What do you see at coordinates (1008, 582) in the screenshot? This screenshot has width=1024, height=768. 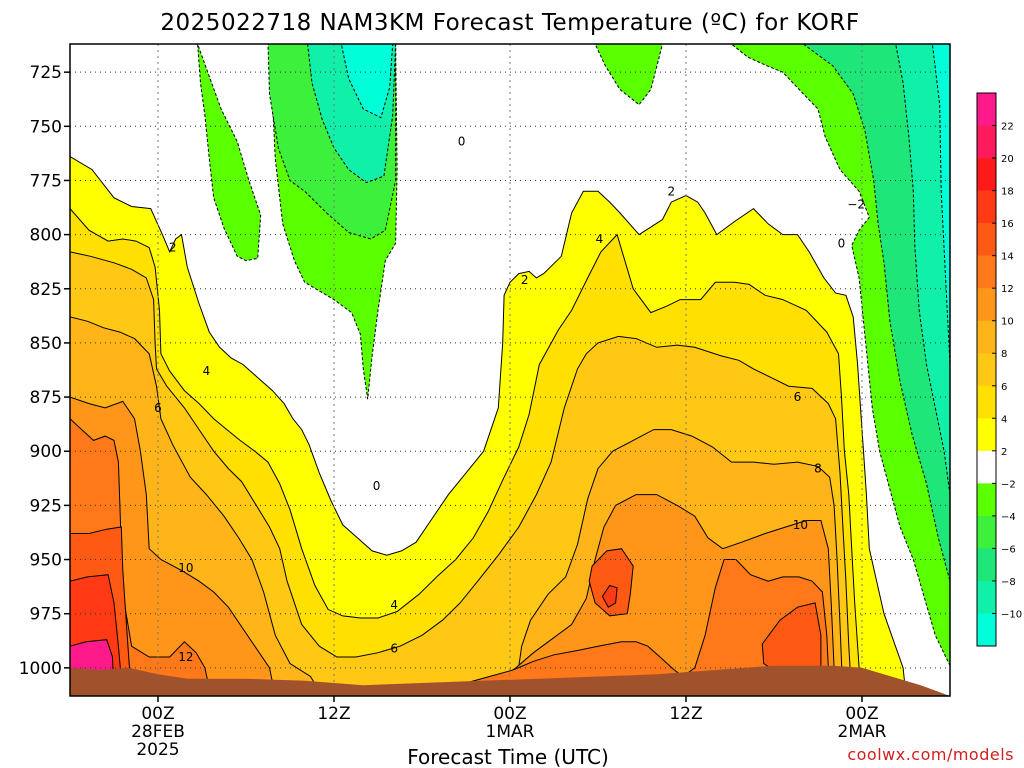 I see `colorbar-label-14: −8` at bounding box center [1008, 582].